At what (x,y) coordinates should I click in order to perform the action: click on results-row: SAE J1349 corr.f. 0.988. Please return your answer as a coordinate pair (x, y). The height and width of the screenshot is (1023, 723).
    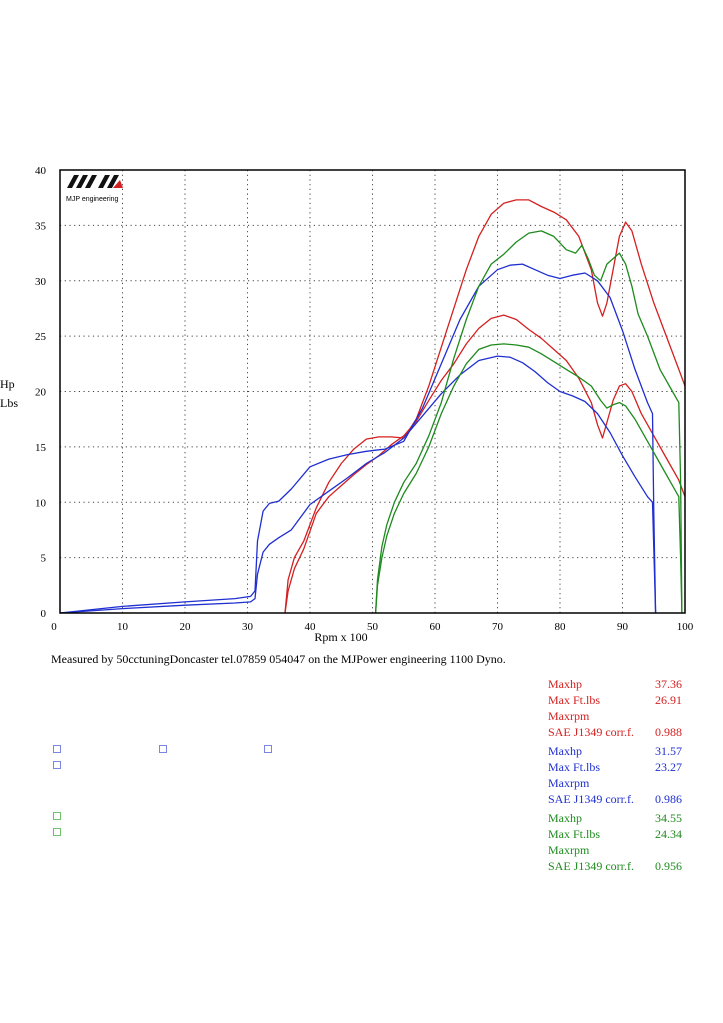
    Looking at the image, I should click on (618, 732).